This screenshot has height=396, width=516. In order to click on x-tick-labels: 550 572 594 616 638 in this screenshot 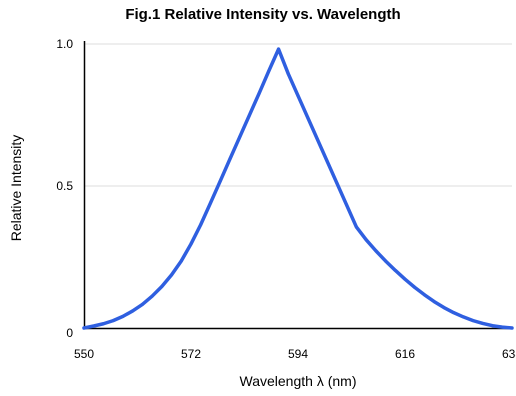, I will do `click(295, 354)`.